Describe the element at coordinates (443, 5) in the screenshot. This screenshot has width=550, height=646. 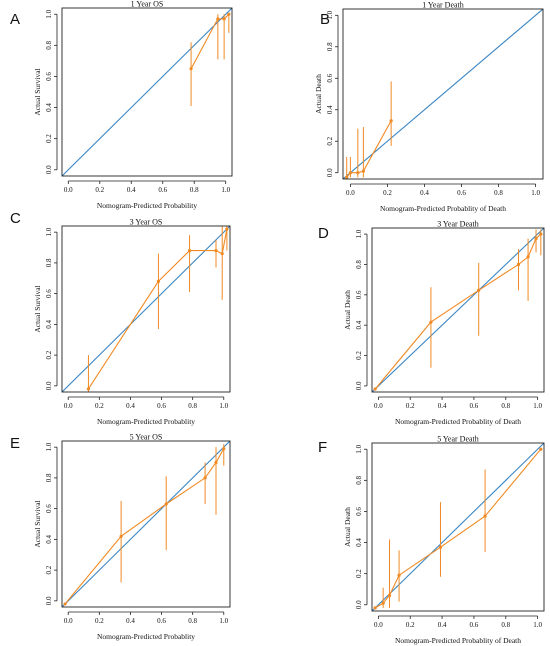
I see `plot-title: 1 Year Death` at that location.